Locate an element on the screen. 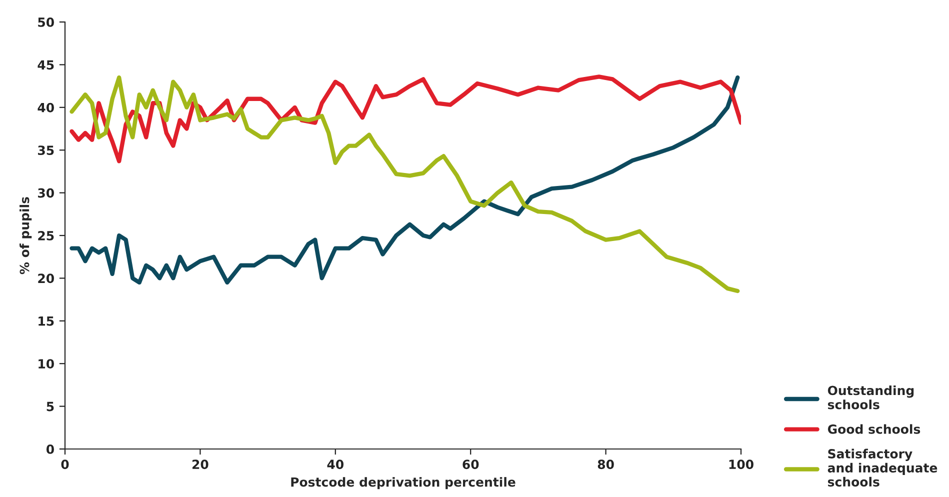  y-tick-label: 0 is located at coordinates (50, 449).